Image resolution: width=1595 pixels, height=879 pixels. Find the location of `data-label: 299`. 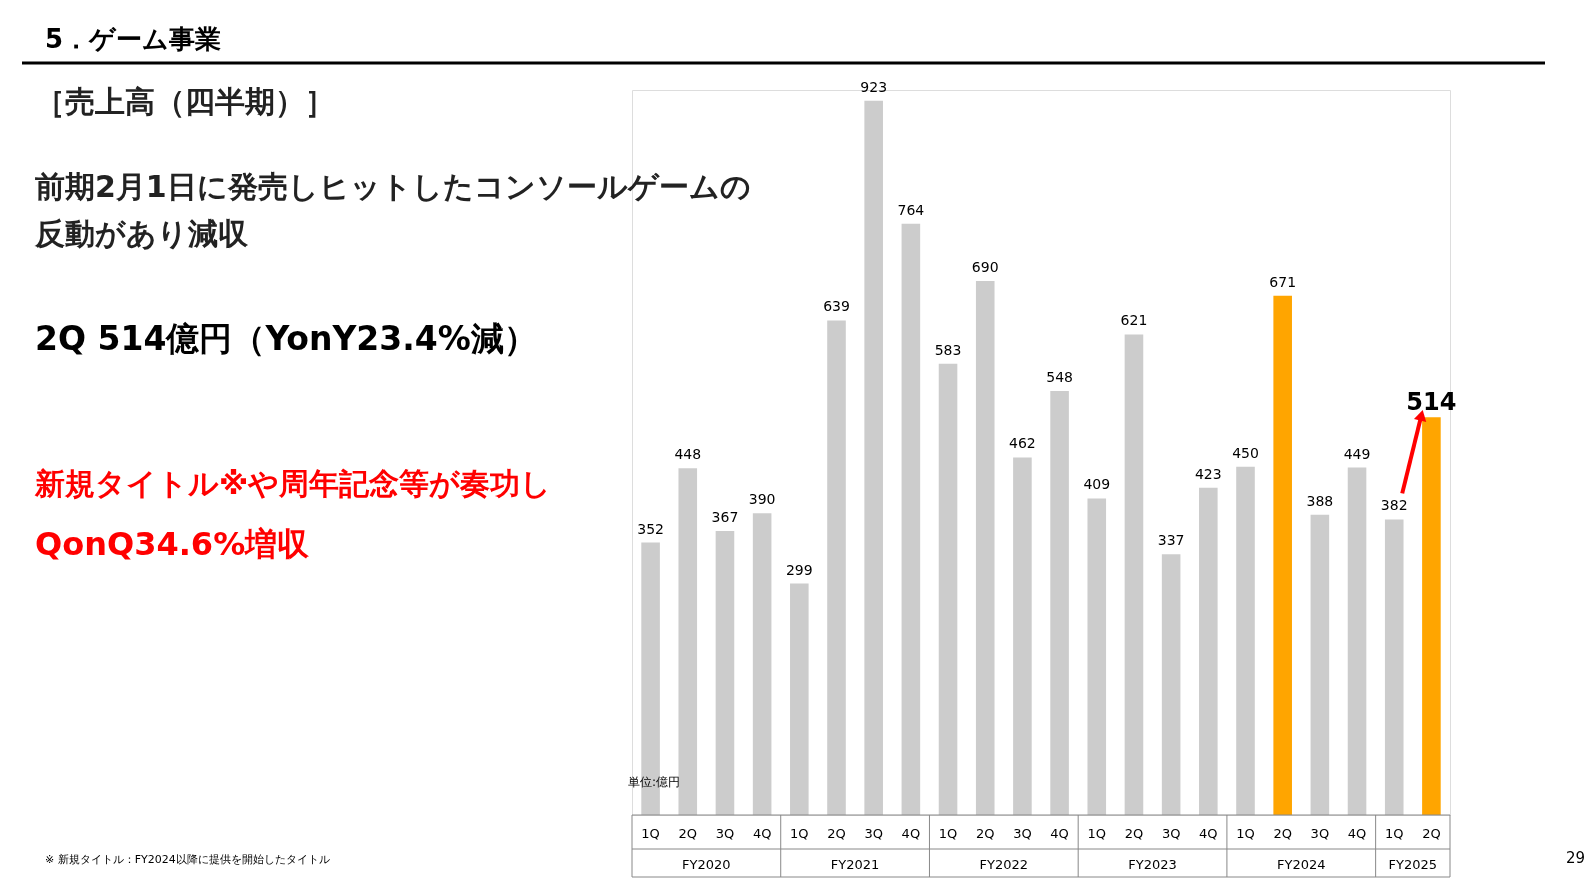

data-label: 299 is located at coordinates (799, 569).